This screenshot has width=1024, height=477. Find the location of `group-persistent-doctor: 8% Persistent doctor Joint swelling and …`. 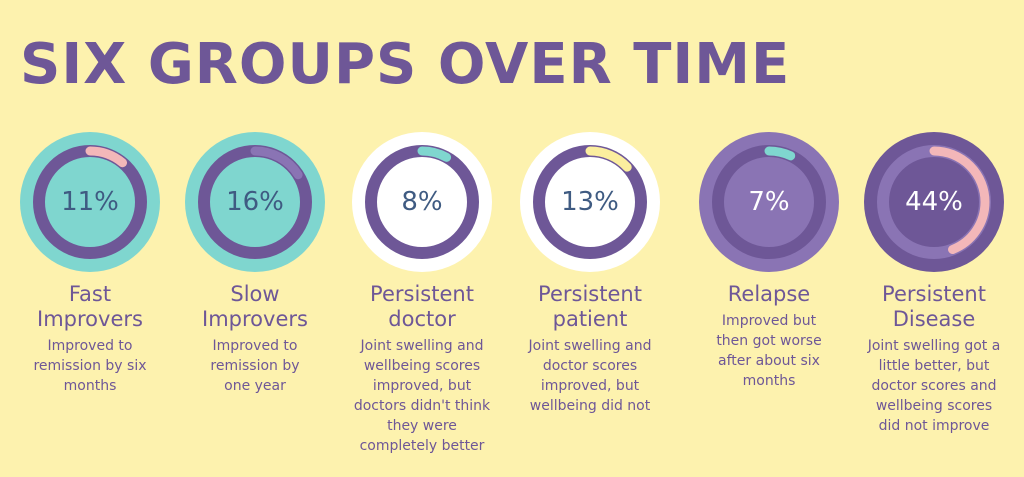

group-persistent-doctor: 8% Persistent doctor Joint swelling and … is located at coordinates (422, 294).